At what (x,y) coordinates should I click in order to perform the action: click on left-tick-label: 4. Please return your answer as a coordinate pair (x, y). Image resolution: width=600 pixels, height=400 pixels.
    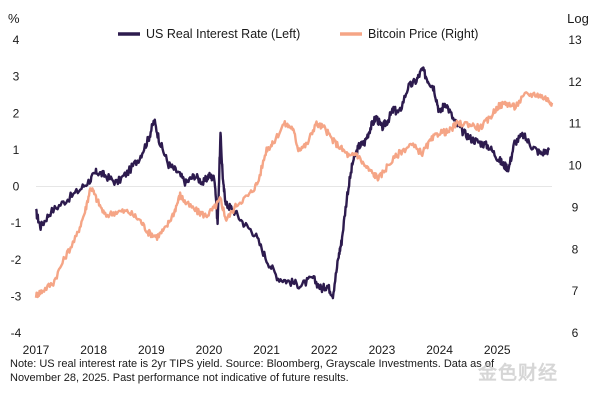
    Looking at the image, I should click on (16, 40).